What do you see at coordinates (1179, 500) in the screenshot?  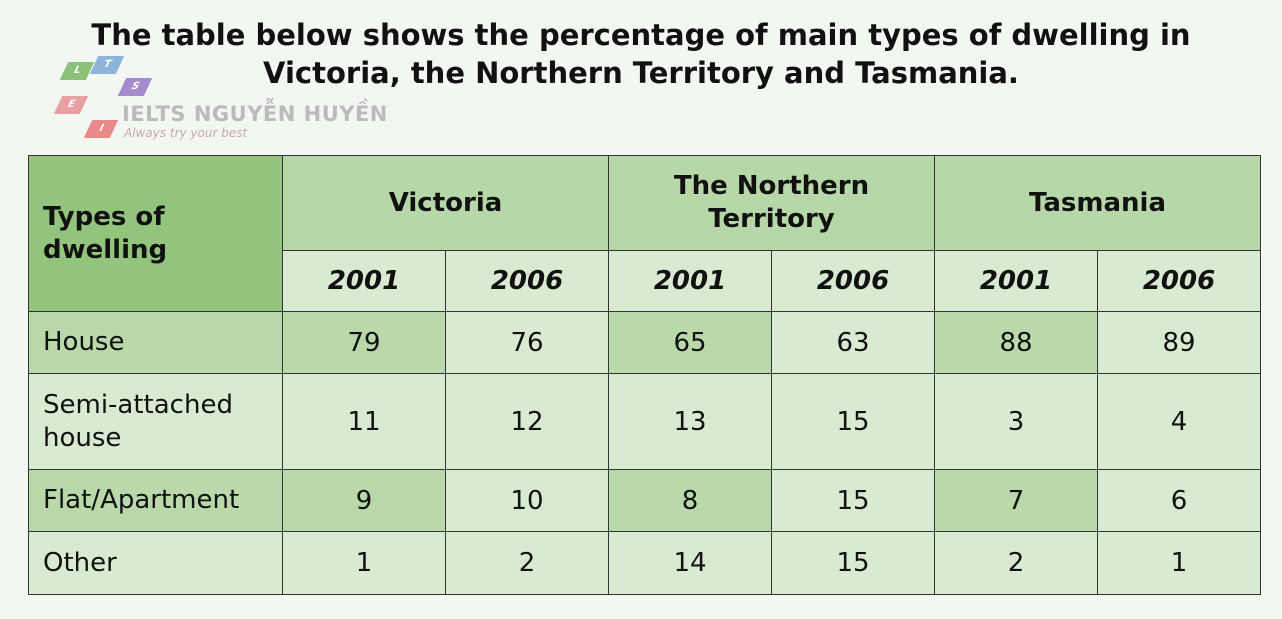 I see `value-cell: 6` at bounding box center [1179, 500].